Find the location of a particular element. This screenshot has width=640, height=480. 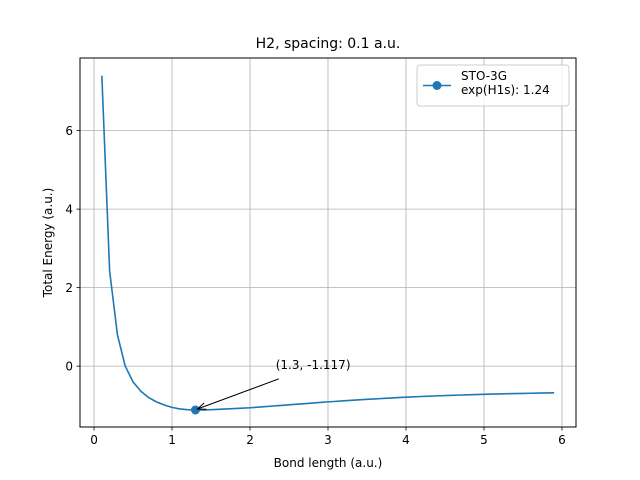

x-tick-label: 6 is located at coordinates (562, 440).